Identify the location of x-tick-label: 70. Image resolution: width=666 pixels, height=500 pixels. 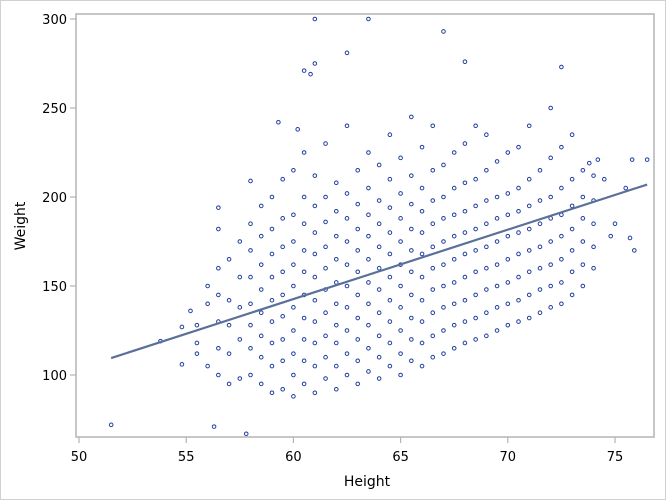
(508, 457).